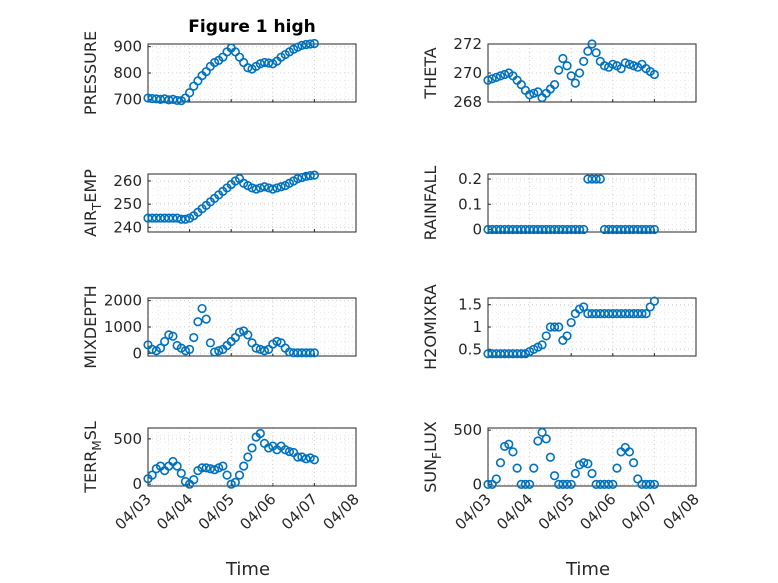  Describe the element at coordinates (92, 203) in the screenshot. I see `y-axis-label: AIRTEMP` at that location.